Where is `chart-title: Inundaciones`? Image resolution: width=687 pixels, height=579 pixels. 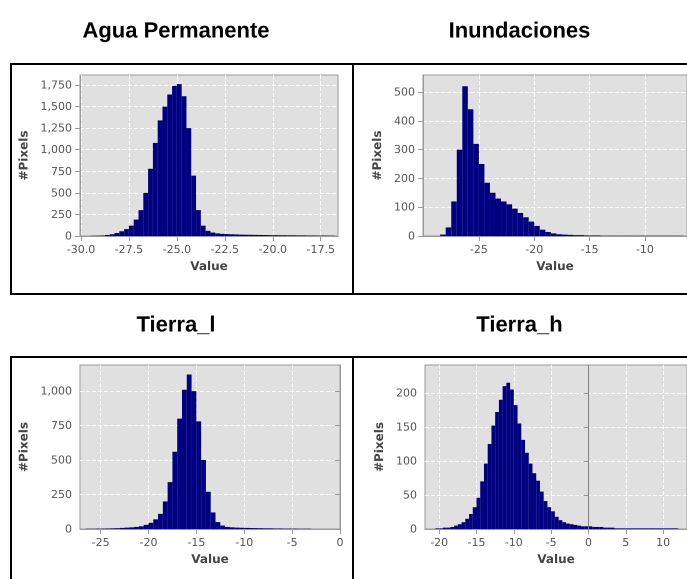 chart-title: Inundaciones is located at coordinates (519, 30).